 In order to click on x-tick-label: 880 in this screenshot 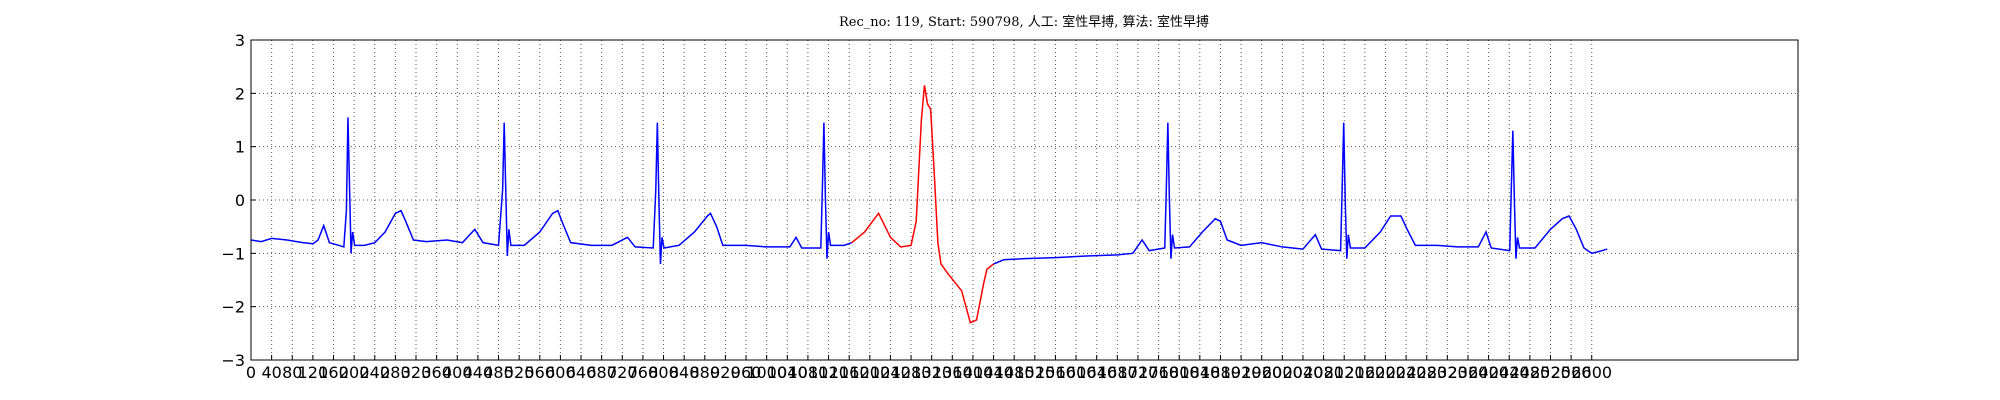, I will do `click(705, 372)`.